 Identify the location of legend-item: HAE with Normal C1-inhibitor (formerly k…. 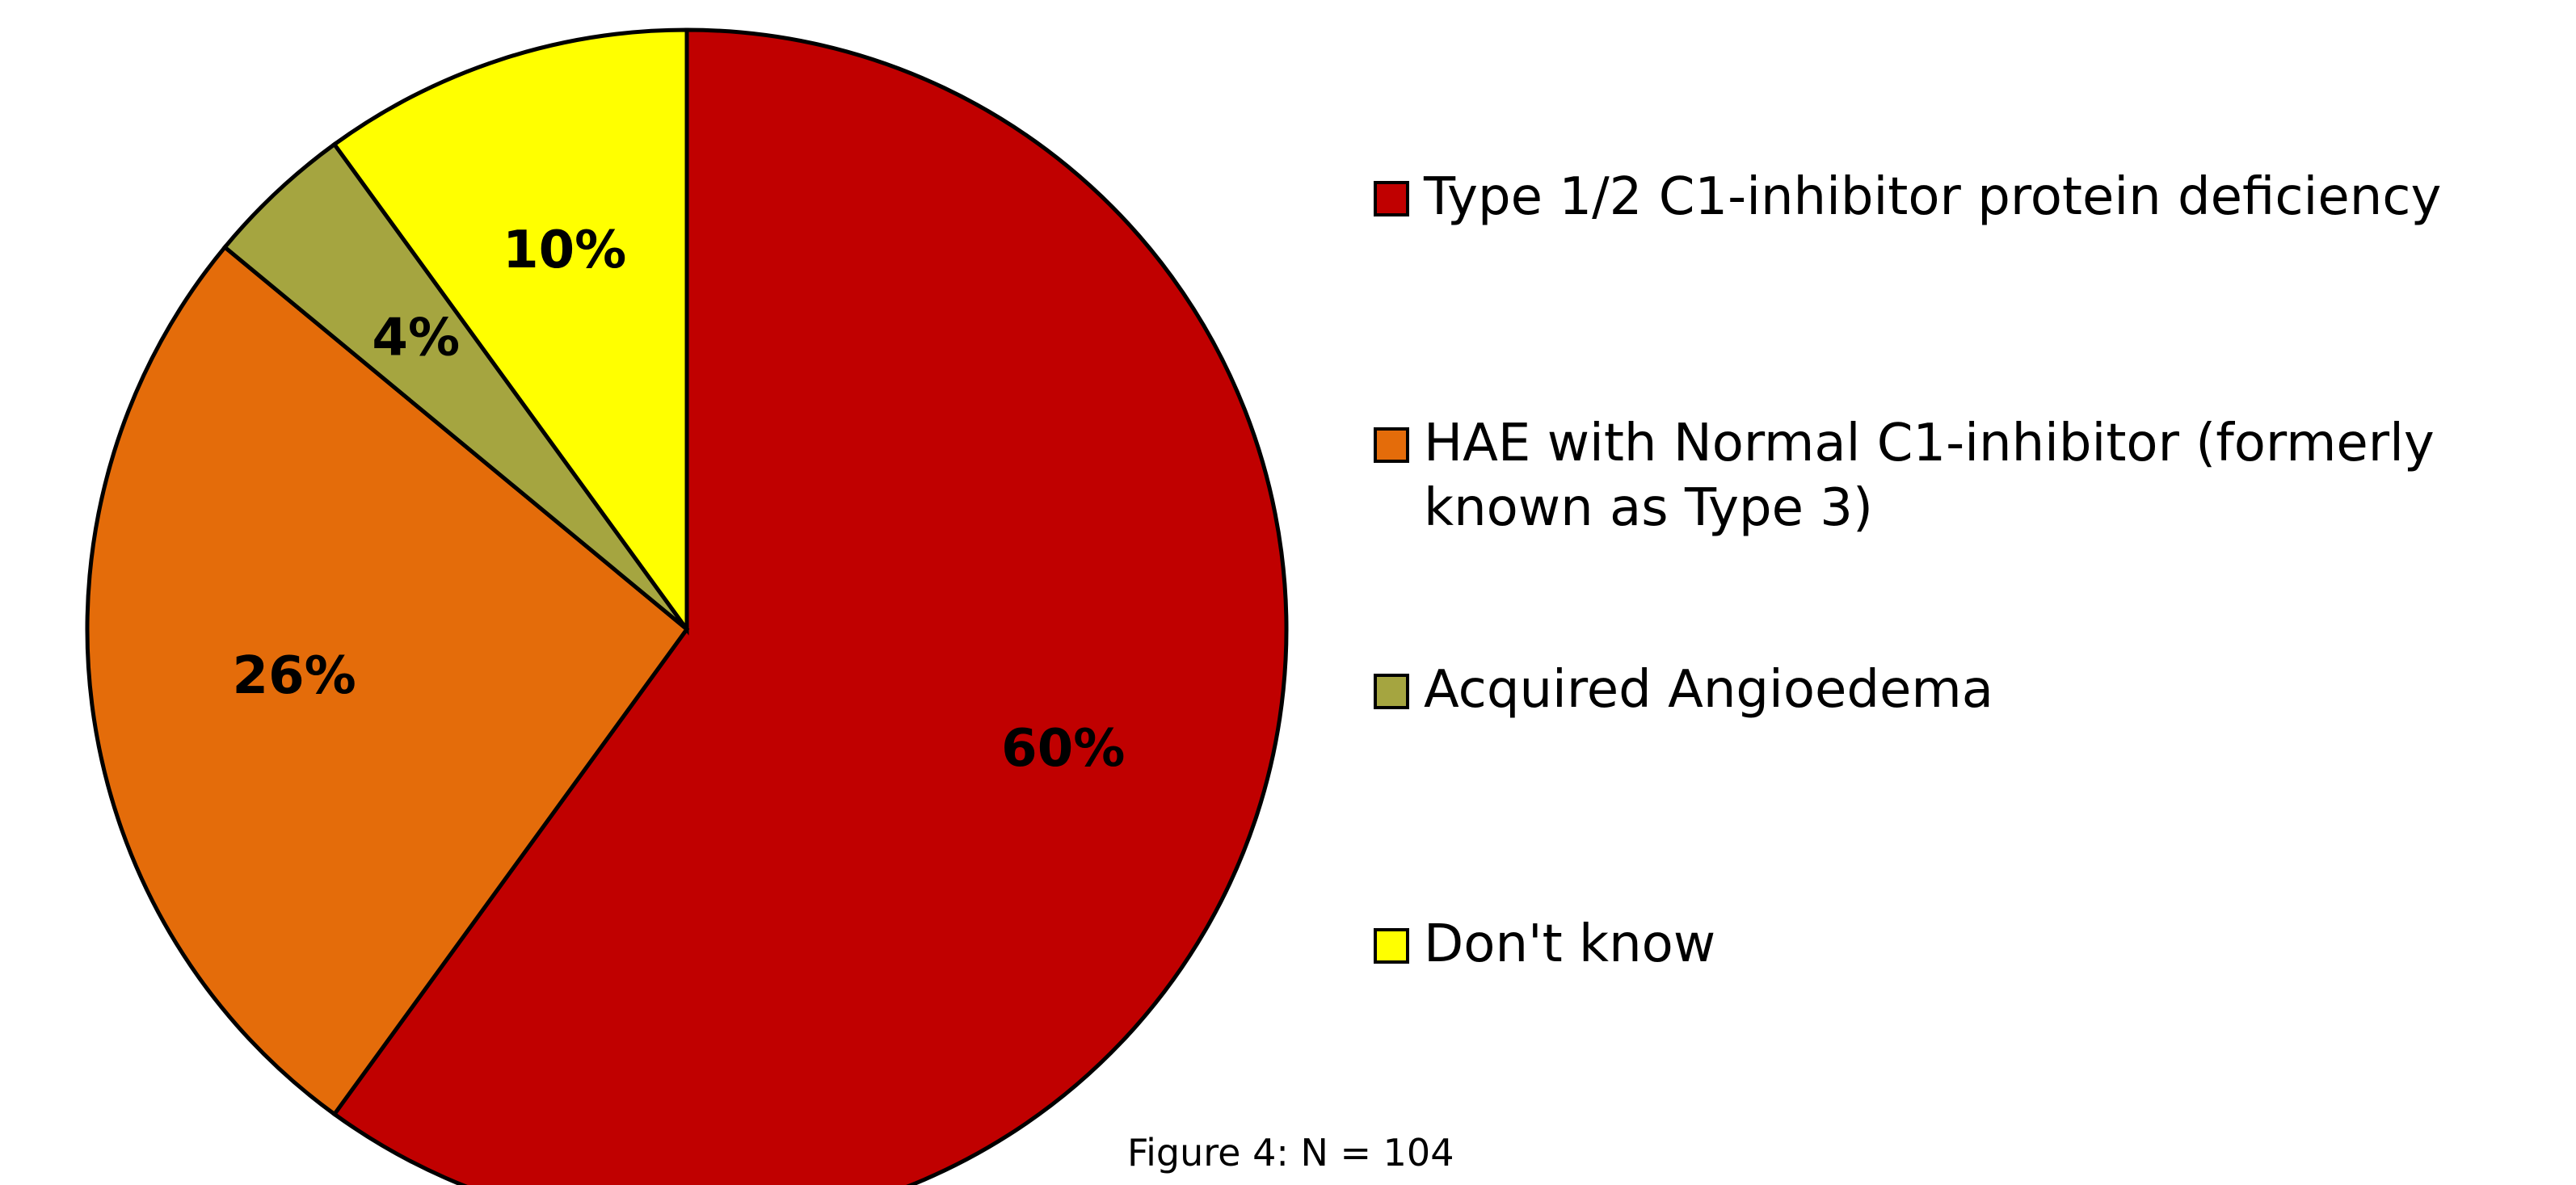
(1955, 475).